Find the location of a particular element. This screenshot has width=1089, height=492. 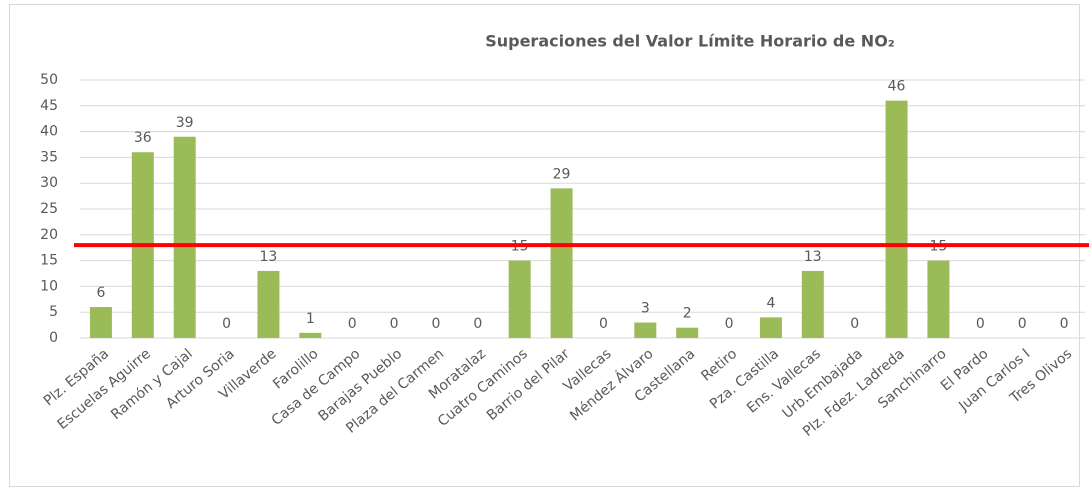

y-tick-label: 35 is located at coordinates (49, 157).